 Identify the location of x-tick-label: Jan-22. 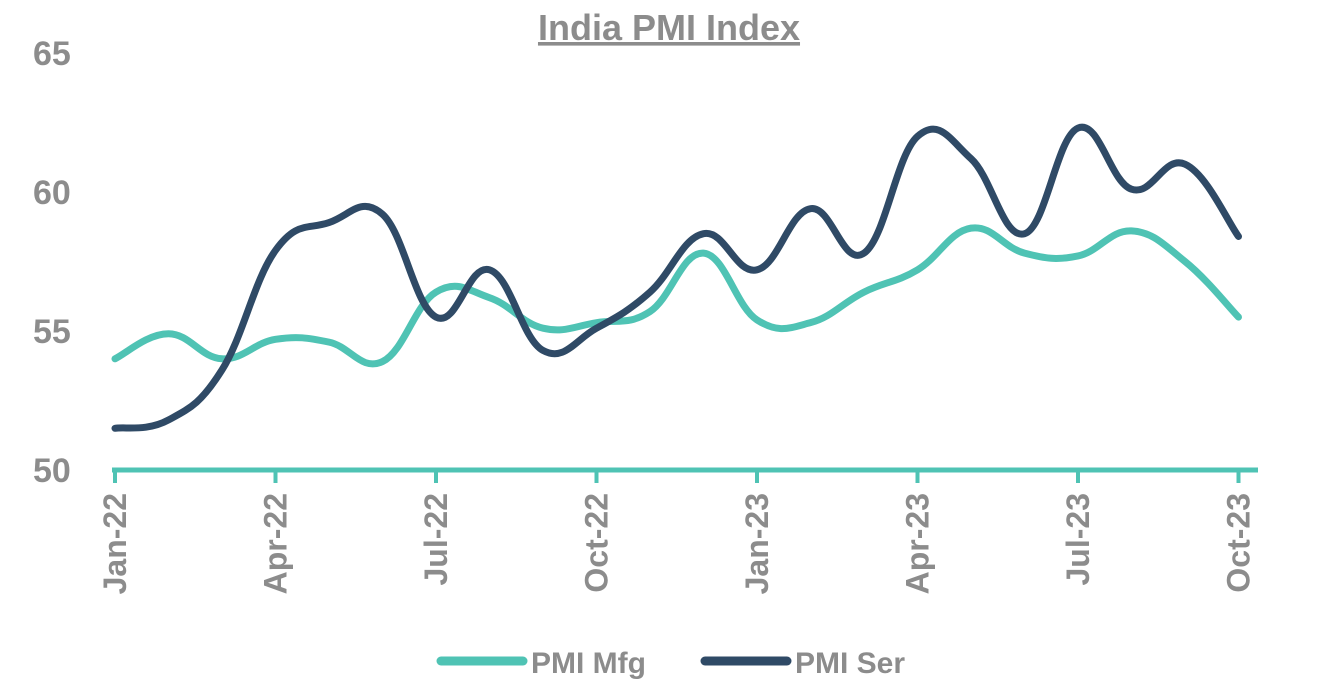
(115, 543).